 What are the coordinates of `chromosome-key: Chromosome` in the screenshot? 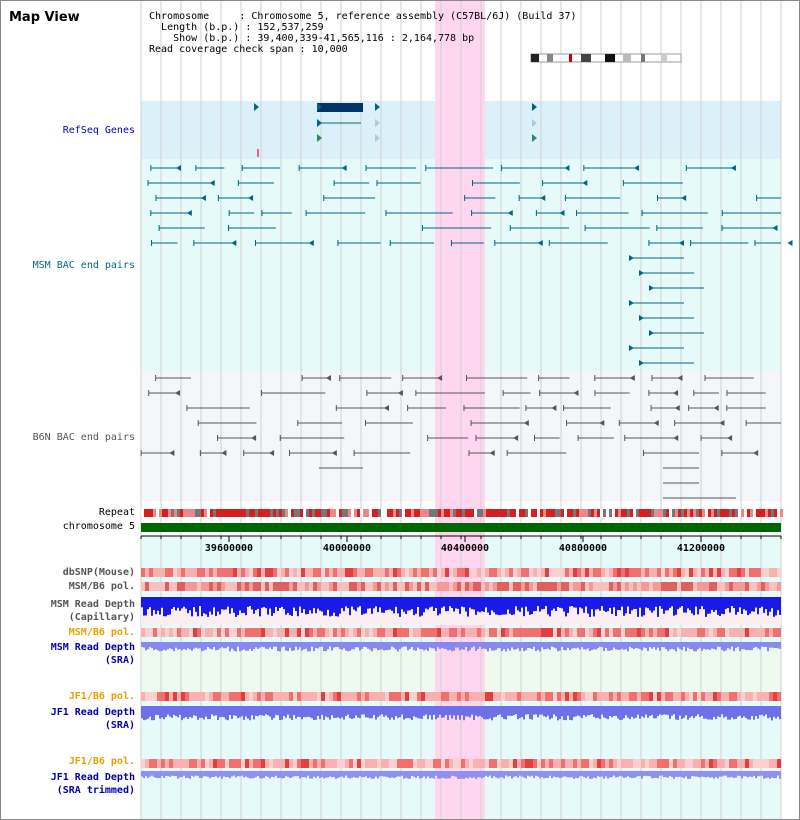 It's located at (179, 16).